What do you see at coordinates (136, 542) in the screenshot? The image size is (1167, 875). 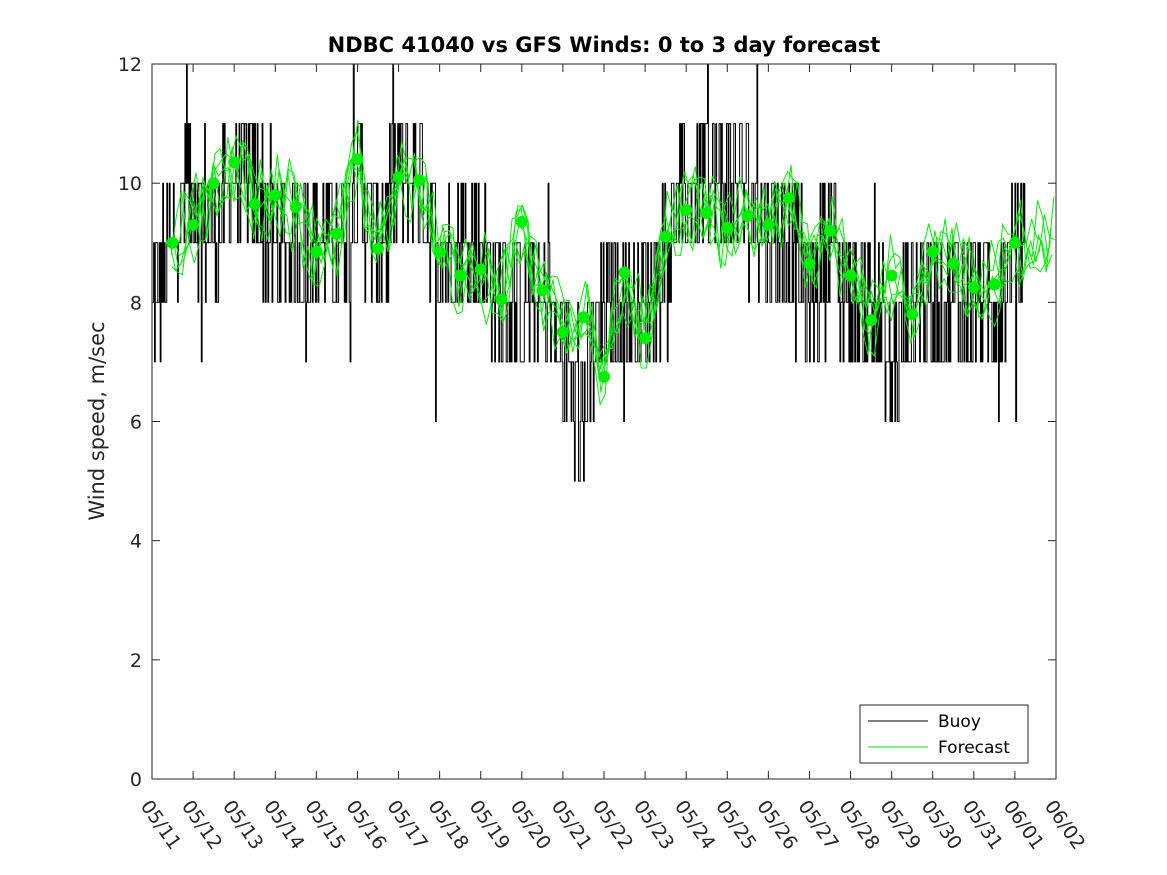 I see `y-tick-label: 4` at bounding box center [136, 542].